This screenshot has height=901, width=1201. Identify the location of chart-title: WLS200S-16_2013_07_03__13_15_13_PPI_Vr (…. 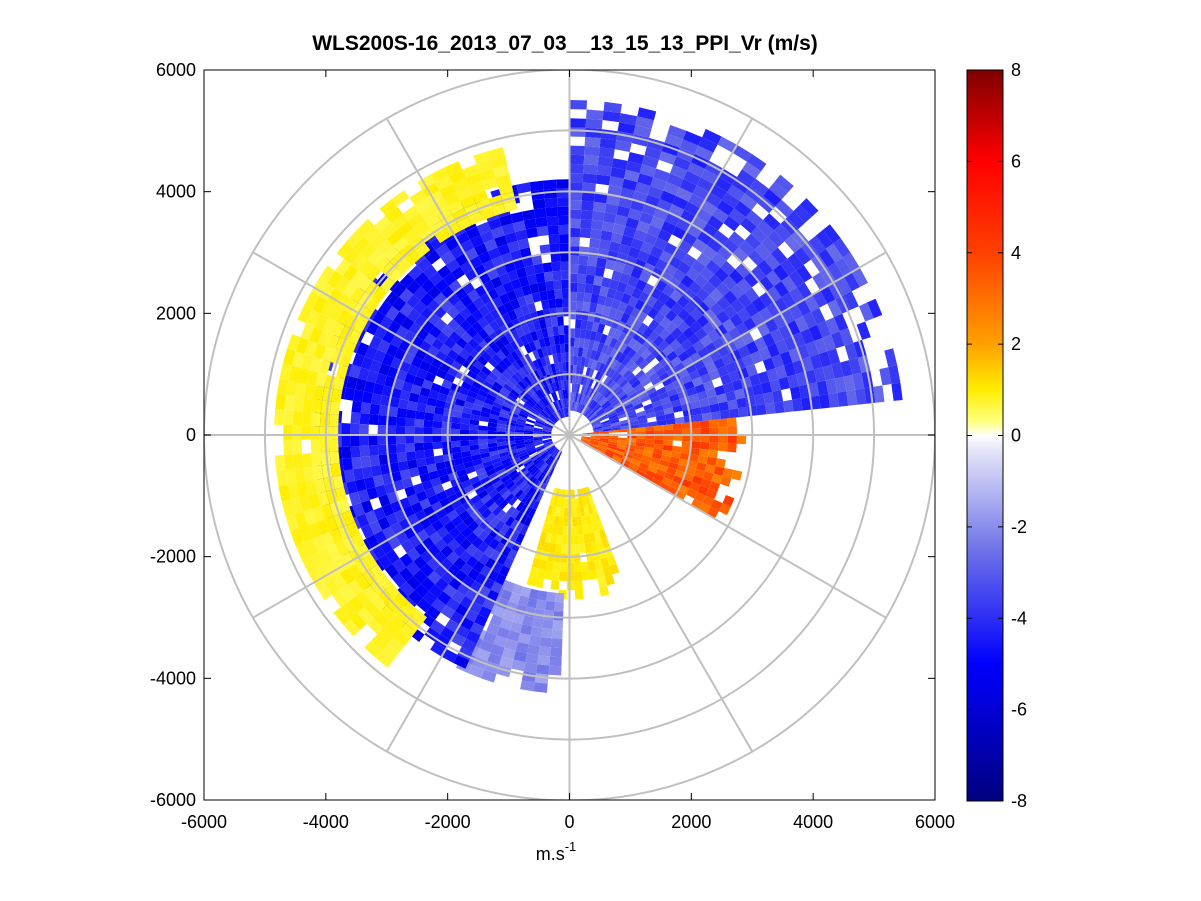
(565, 43).